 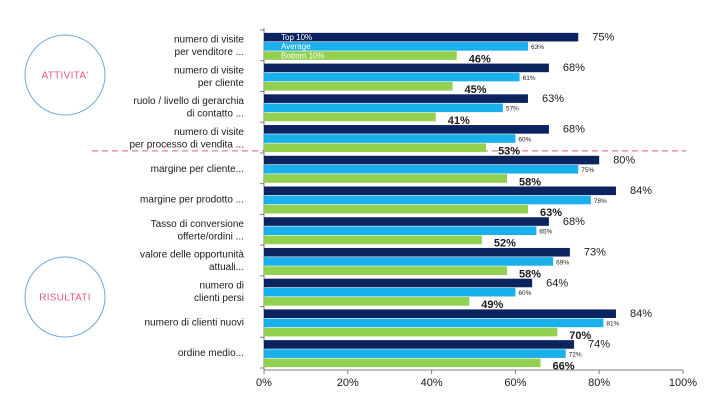 I want to click on value-label-top10: 74%, so click(x=599, y=345).